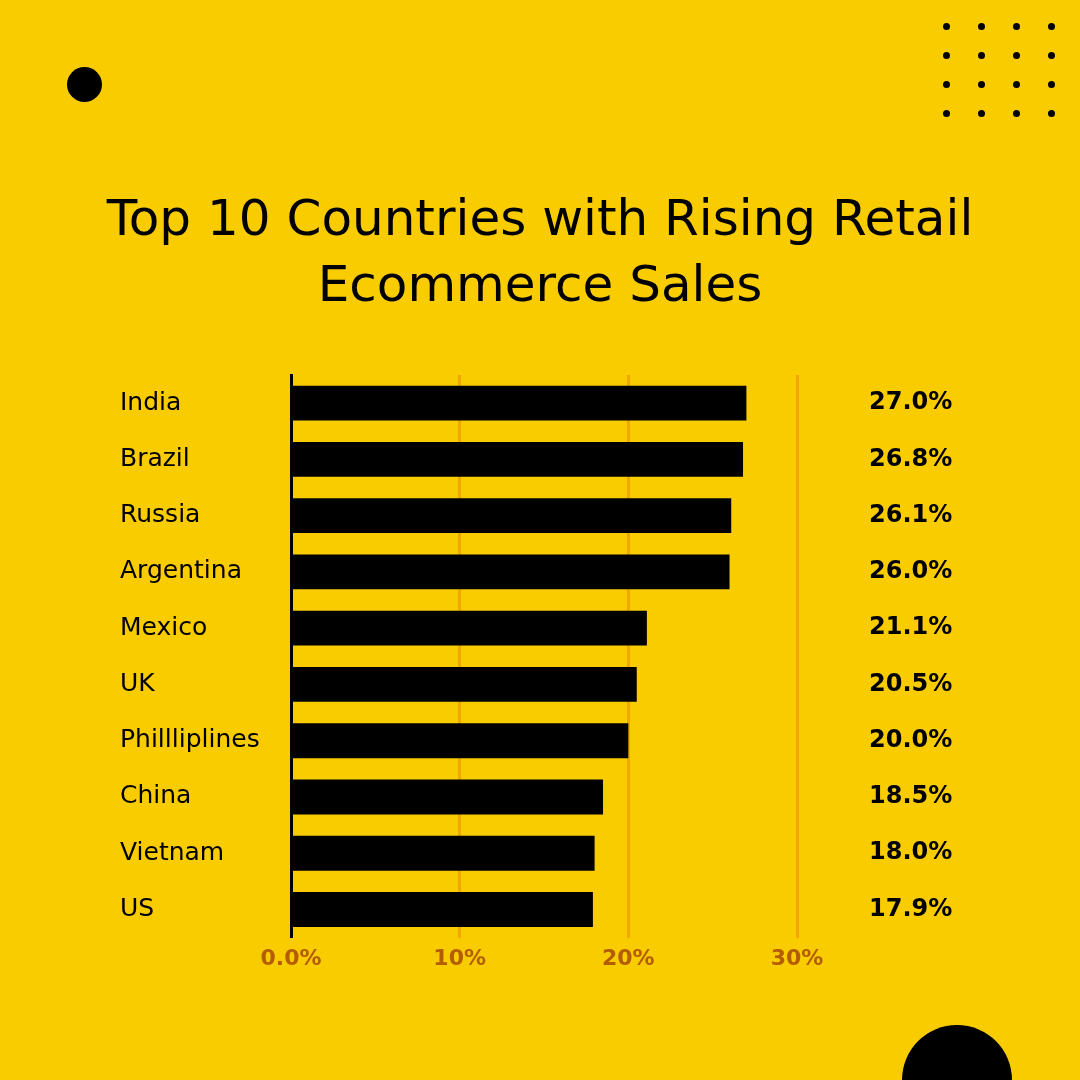 Image resolution: width=1080 pixels, height=1080 pixels. Describe the element at coordinates (911, 851) in the screenshot. I see `data-label: 18.0%` at that location.